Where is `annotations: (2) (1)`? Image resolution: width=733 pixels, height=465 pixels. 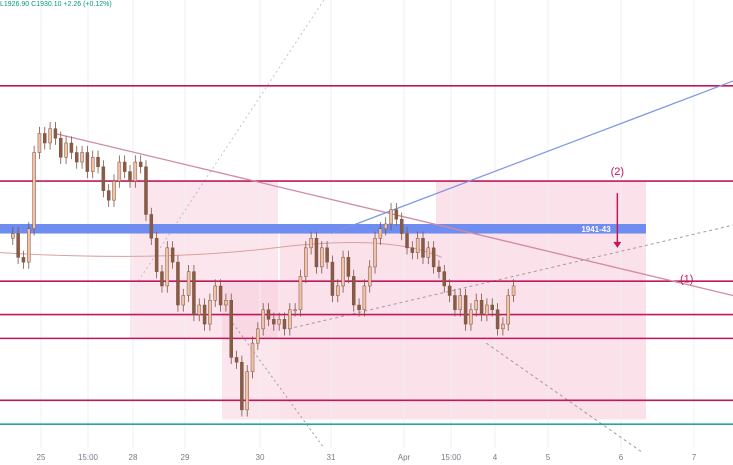 annotations: (2) (1) is located at coordinates (652, 225).